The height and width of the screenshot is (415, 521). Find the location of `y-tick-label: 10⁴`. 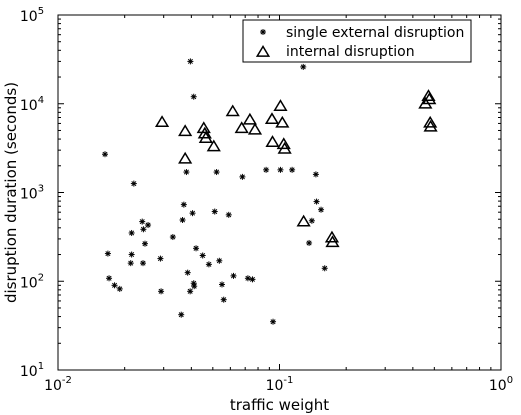

y-tick-label: 10⁴ is located at coordinates (32, 104).